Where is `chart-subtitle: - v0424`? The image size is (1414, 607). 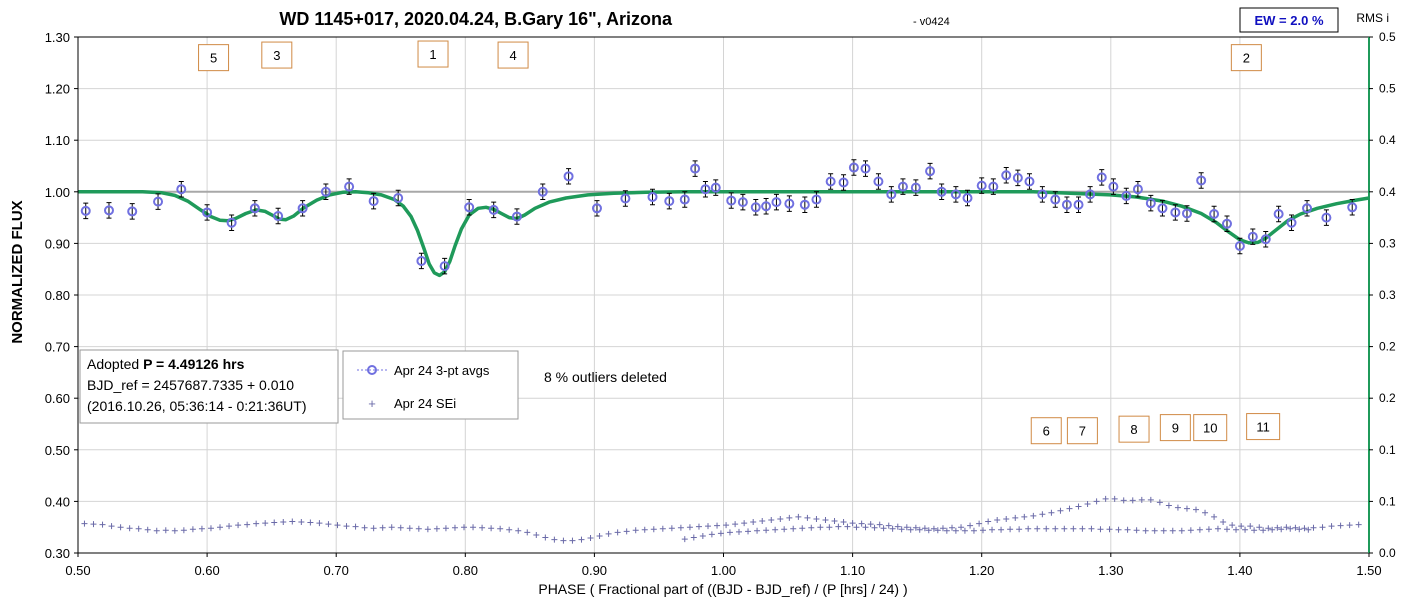
chart-subtitle: - v0424 is located at coordinates (931, 22).